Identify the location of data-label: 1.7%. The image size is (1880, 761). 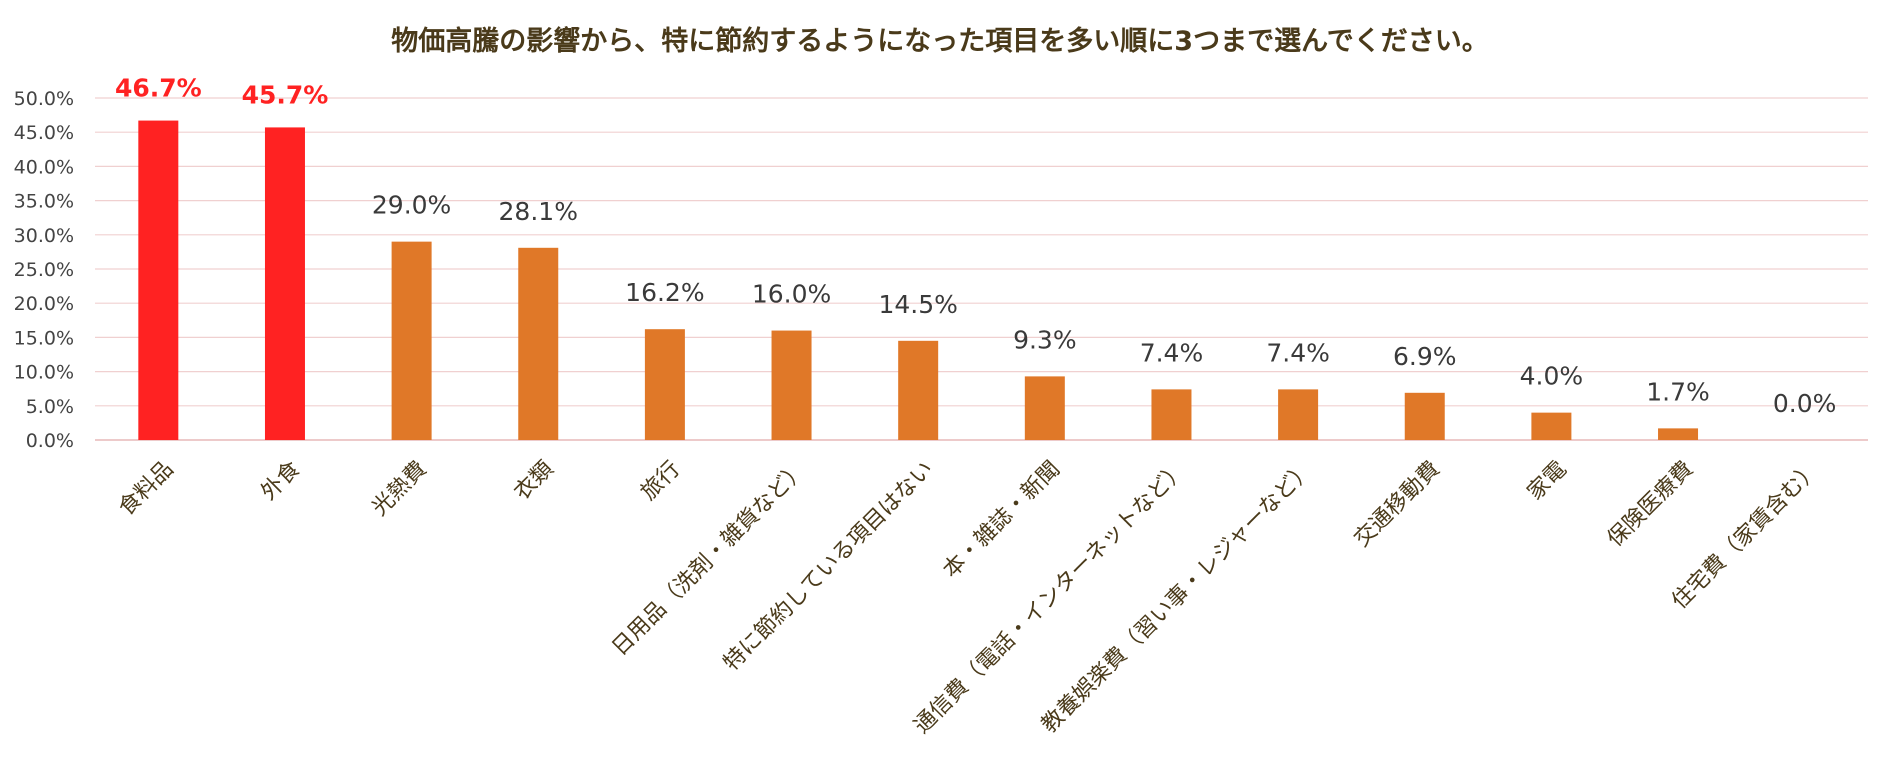
(1678, 391).